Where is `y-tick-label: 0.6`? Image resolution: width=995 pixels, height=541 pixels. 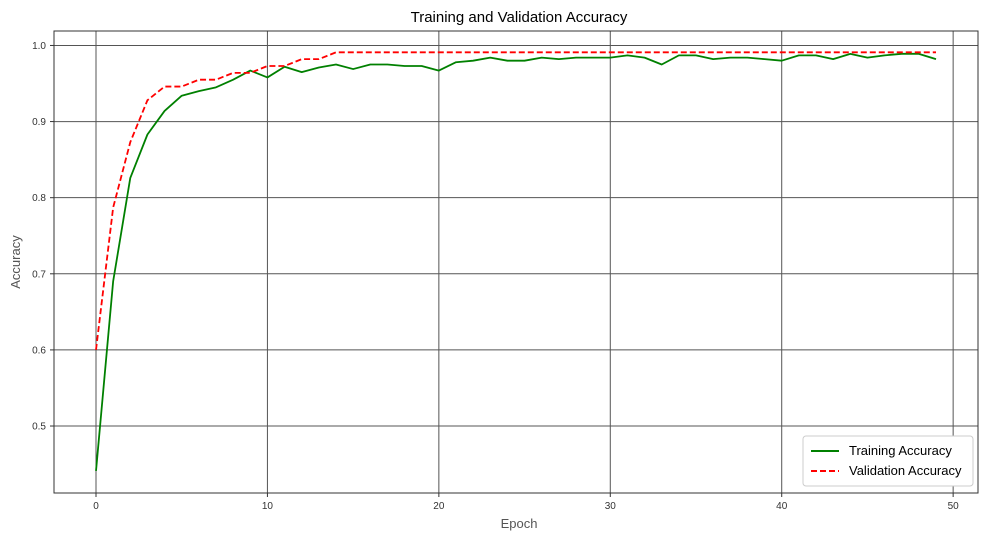 y-tick-label: 0.6 is located at coordinates (39, 350).